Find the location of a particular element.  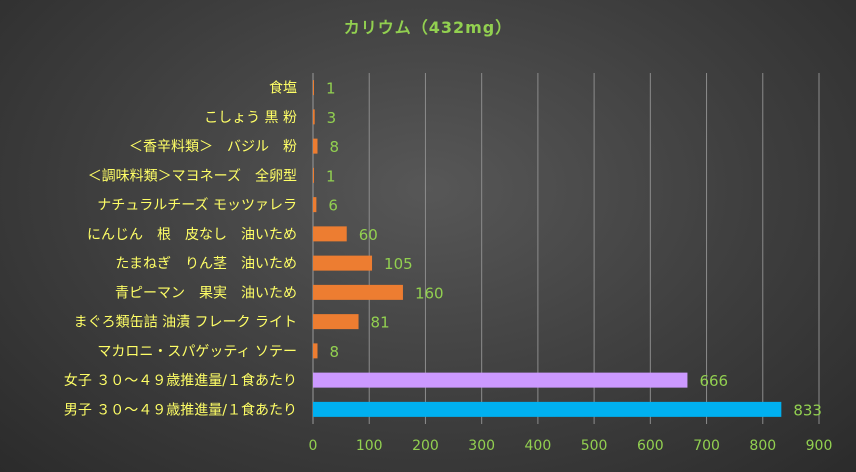

category-label: ＜調味料類＞マヨネーズ 全卵型 is located at coordinates (192, 175).